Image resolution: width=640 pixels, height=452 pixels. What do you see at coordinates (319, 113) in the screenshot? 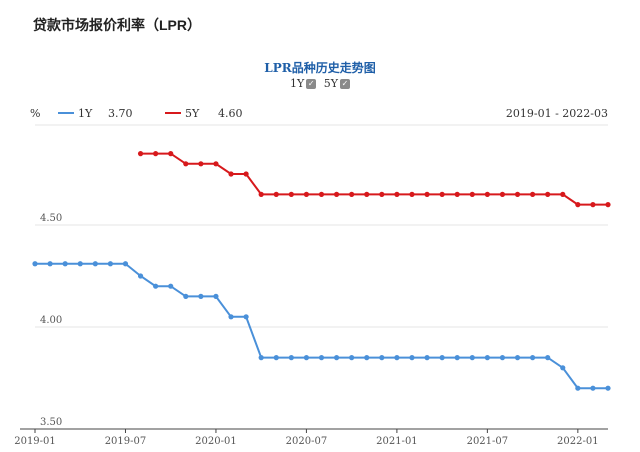
I see `chart-header: % 1Y 3.70 5Y 4.60 2019-01 - 2022-03` at bounding box center [319, 113].